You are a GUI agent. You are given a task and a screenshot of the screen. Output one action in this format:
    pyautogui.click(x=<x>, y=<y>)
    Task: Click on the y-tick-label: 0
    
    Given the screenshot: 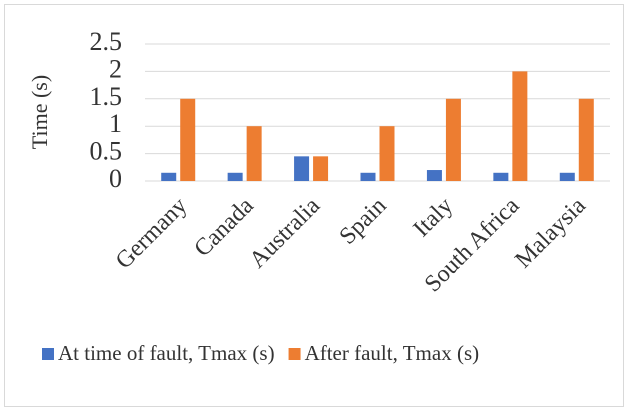 What is the action you would take?
    pyautogui.click(x=115, y=178)
    